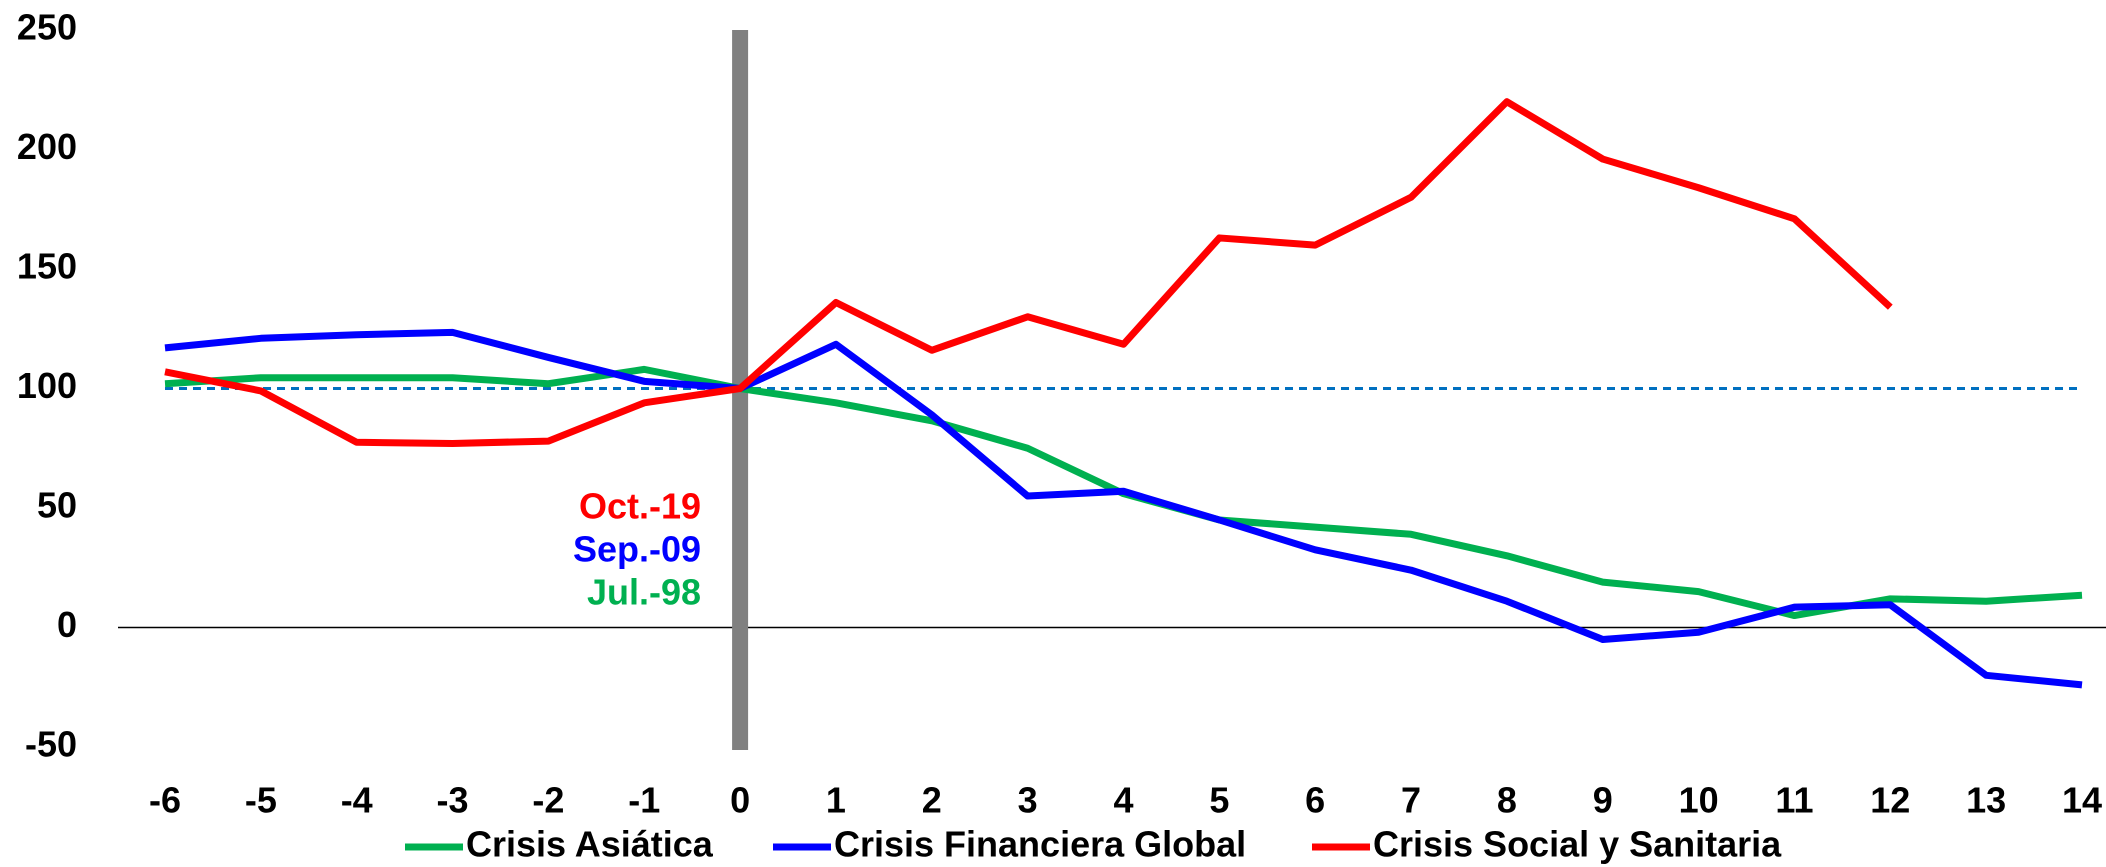 This screenshot has width=2106, height=867. I want to click on legend-label: Crisis Financiera Global, so click(1040, 844).